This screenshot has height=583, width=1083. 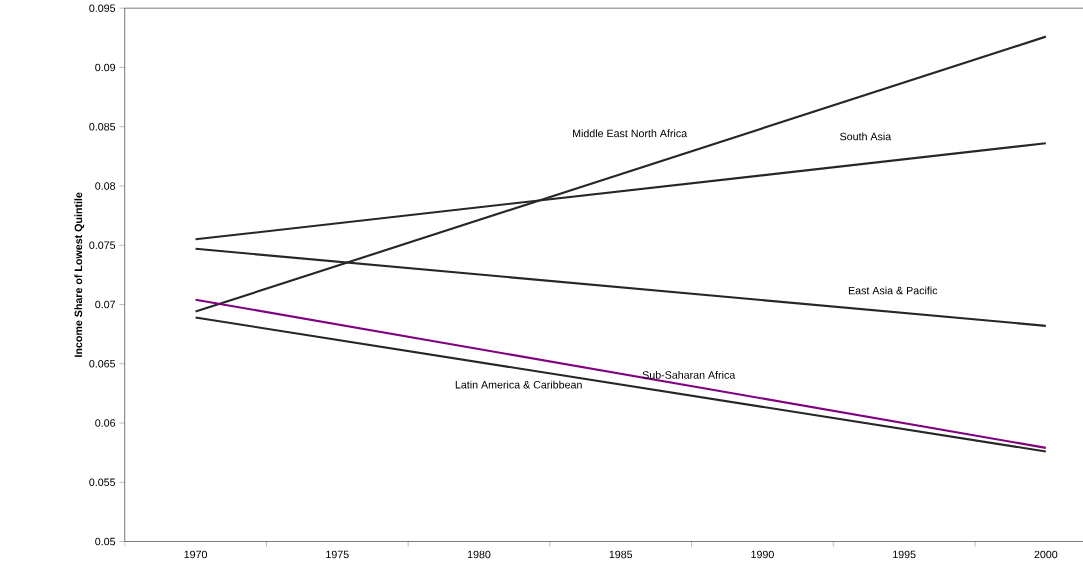 What do you see at coordinates (102, 245) in the screenshot?
I see `y-tick-label: 0.075` at bounding box center [102, 245].